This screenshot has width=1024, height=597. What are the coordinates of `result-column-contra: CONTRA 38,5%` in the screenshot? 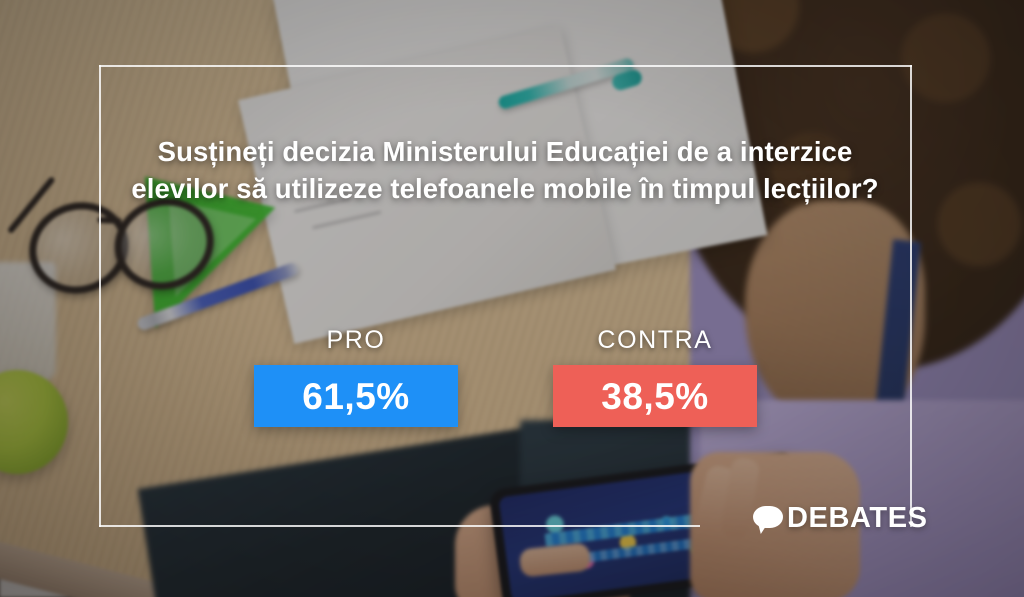 It's located at (655, 376).